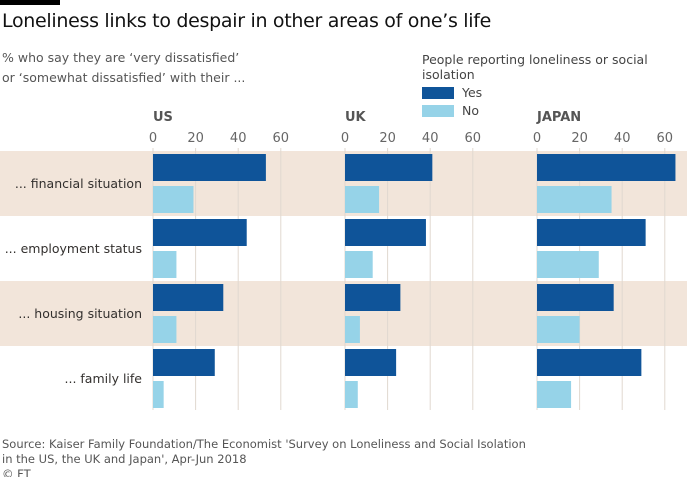 This screenshot has width=700, height=477. What do you see at coordinates (470, 110) in the screenshot?
I see `legend-label-no: No` at bounding box center [470, 110].